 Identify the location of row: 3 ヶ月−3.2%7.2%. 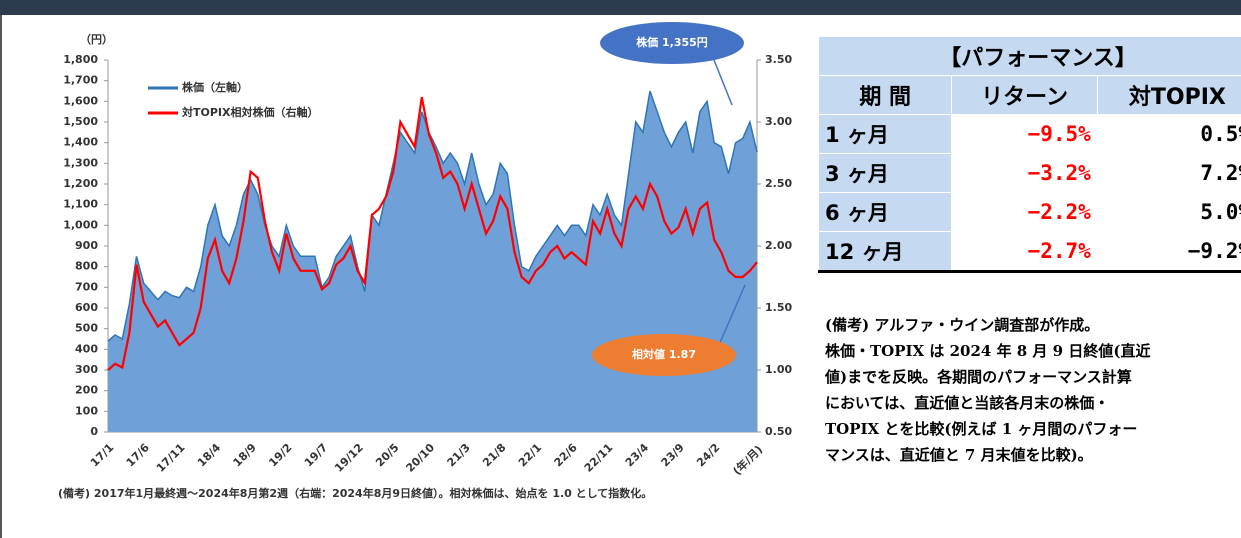
(1029, 173).